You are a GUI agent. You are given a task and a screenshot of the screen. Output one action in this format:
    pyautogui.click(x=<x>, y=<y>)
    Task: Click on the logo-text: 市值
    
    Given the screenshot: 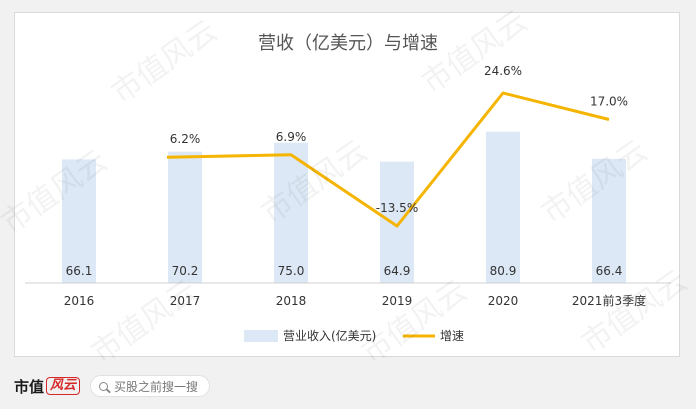 What is the action you would take?
    pyautogui.click(x=29, y=386)
    